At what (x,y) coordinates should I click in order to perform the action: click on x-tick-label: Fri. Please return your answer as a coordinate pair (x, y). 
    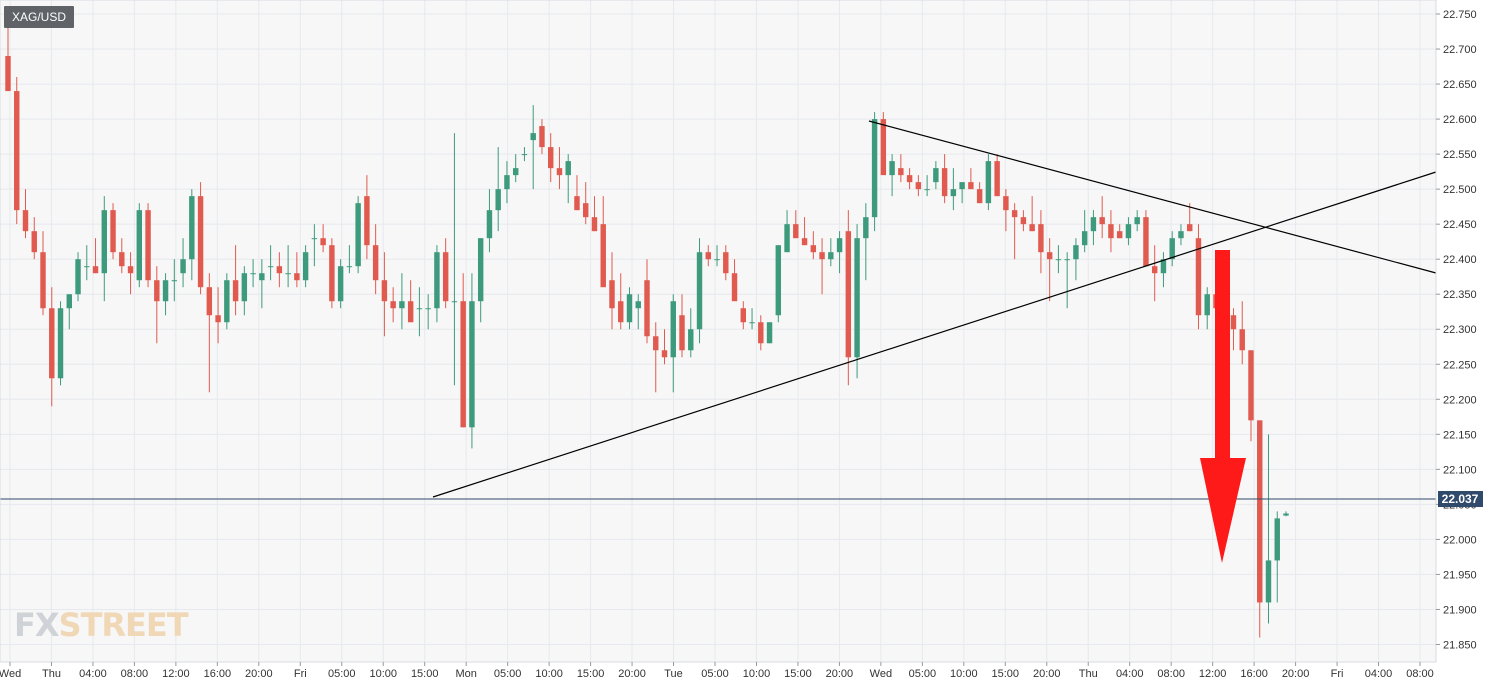
    Looking at the image, I should click on (1337, 674).